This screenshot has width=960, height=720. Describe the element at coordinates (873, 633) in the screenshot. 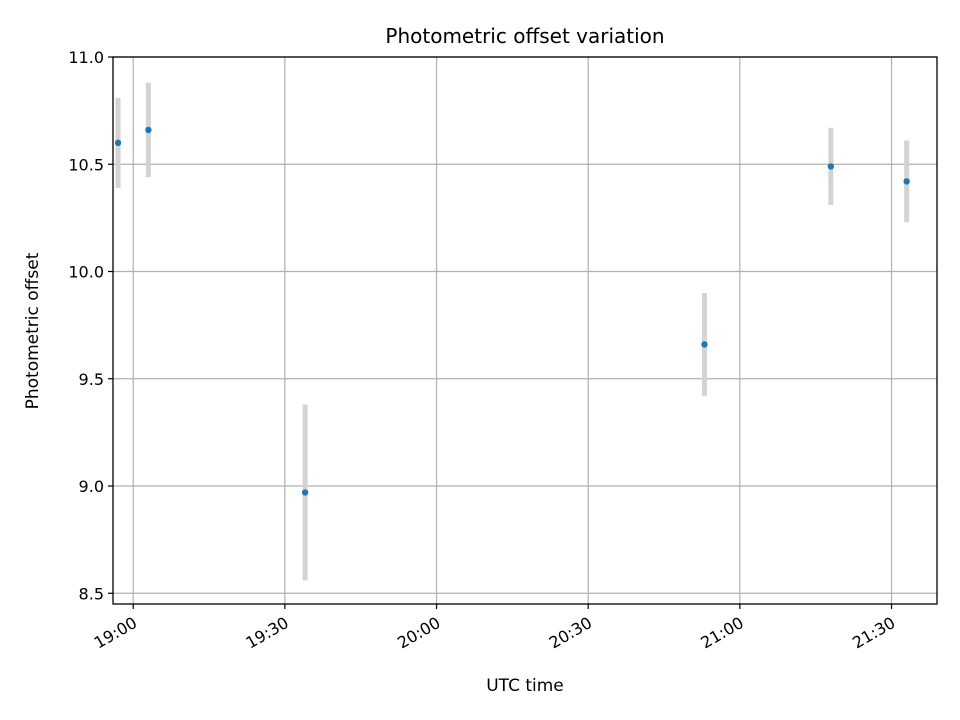

I see `x-tick-label: 21:30` at that location.